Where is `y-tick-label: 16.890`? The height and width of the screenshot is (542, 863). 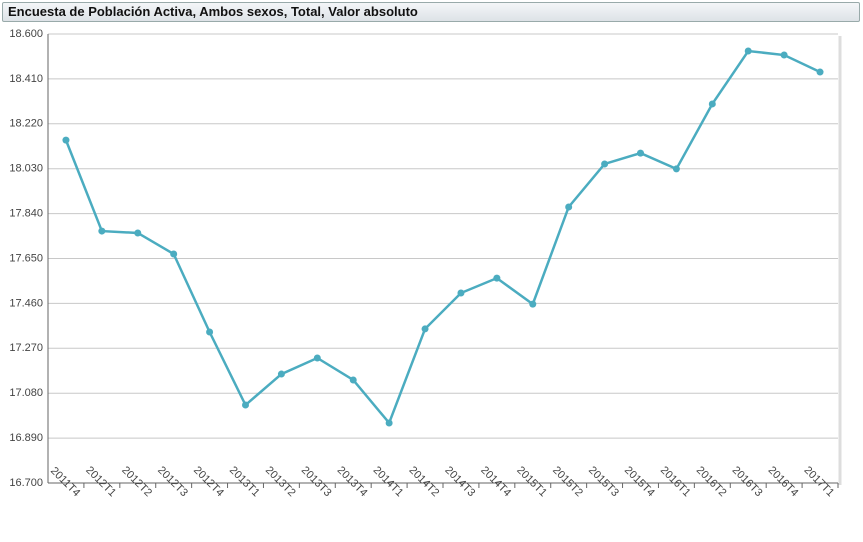 y-tick-label: 16.890 is located at coordinates (26, 438).